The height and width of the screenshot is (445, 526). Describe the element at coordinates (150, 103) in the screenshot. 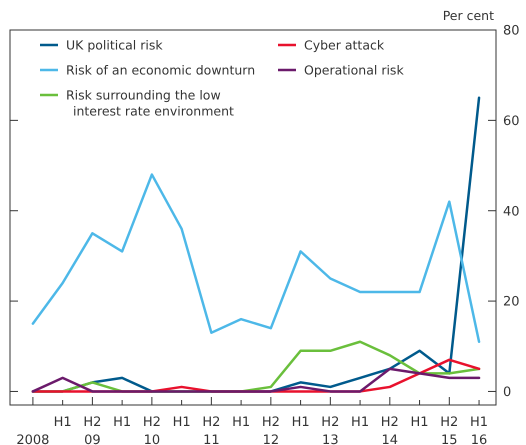

I see `legend-label: Risk surrounding the low interest rate environment` at that location.